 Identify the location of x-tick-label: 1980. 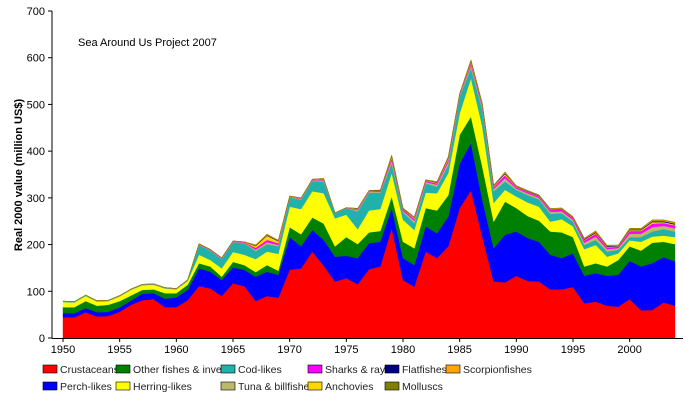
(403, 350).